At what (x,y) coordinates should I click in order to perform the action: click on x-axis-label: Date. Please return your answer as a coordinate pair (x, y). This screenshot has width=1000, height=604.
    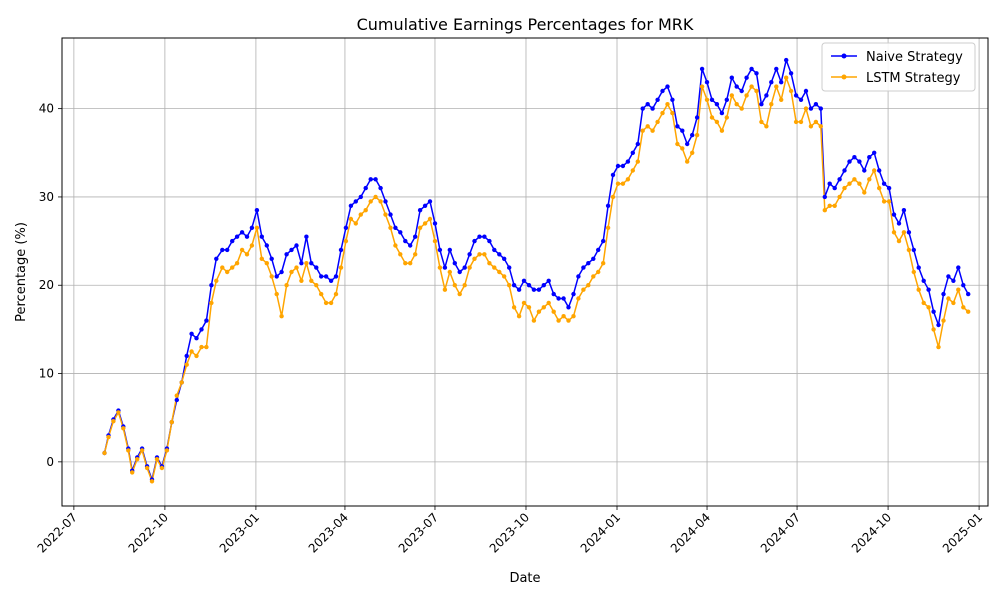
    Looking at the image, I should click on (524, 578).